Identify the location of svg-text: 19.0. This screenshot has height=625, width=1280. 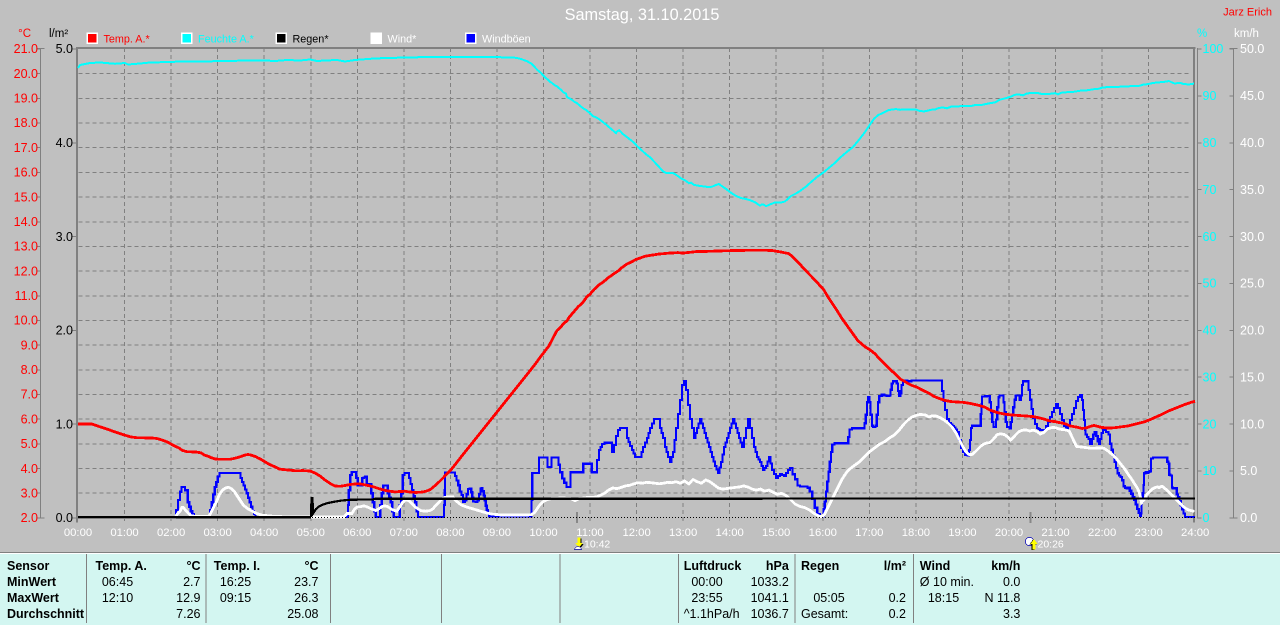
(26, 99).